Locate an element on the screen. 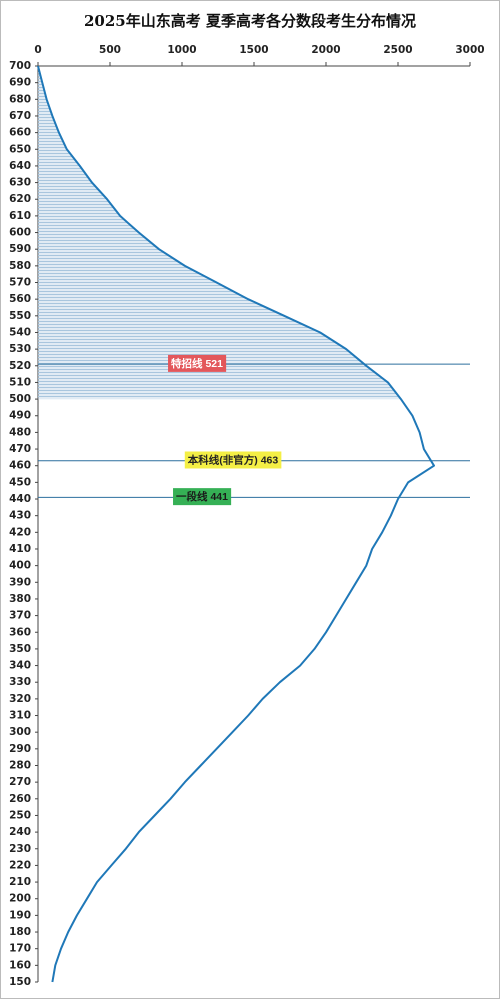 Image resolution: width=500 pixels, height=999 pixels. y-tick-label: 420 is located at coordinates (20, 532).